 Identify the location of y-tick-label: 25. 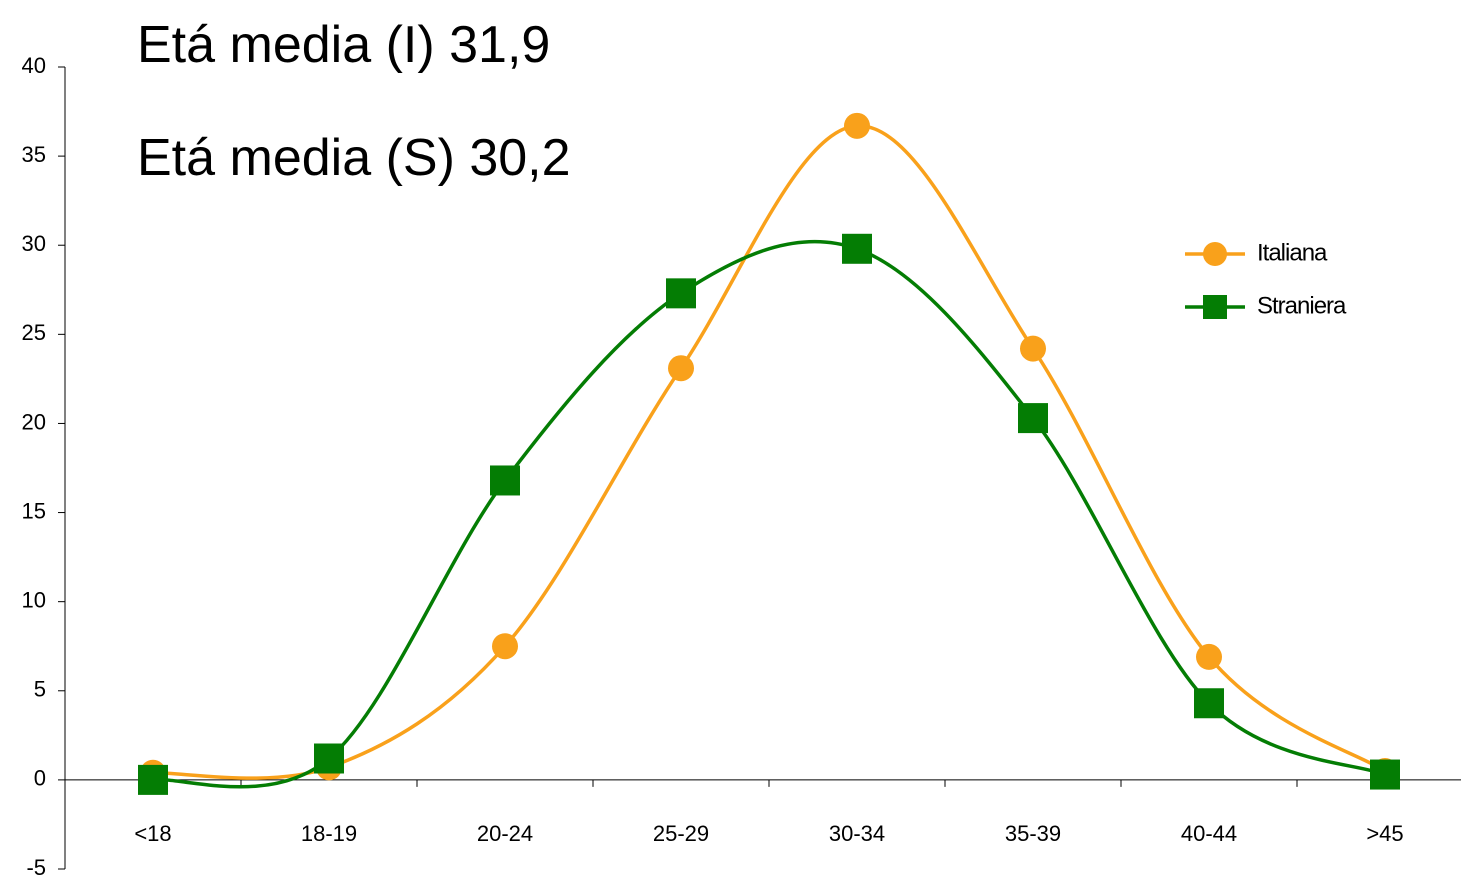
(34, 332).